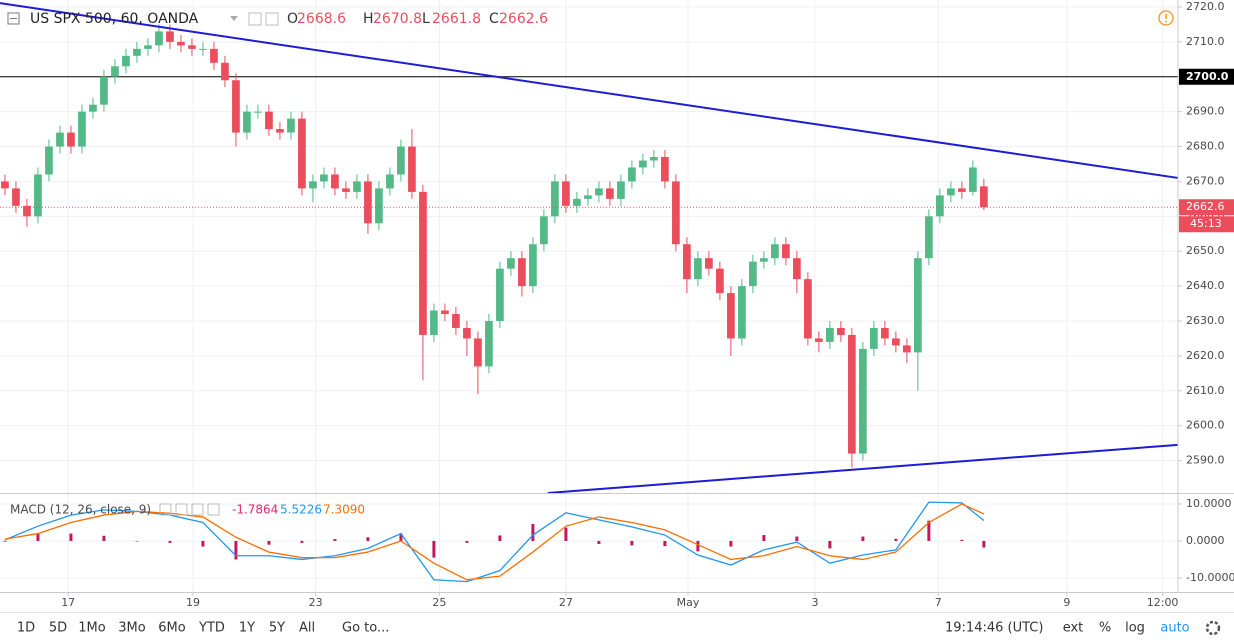 This screenshot has height=644, width=1234. Describe the element at coordinates (1135, 628) in the screenshot. I see `scale-option: log` at that location.